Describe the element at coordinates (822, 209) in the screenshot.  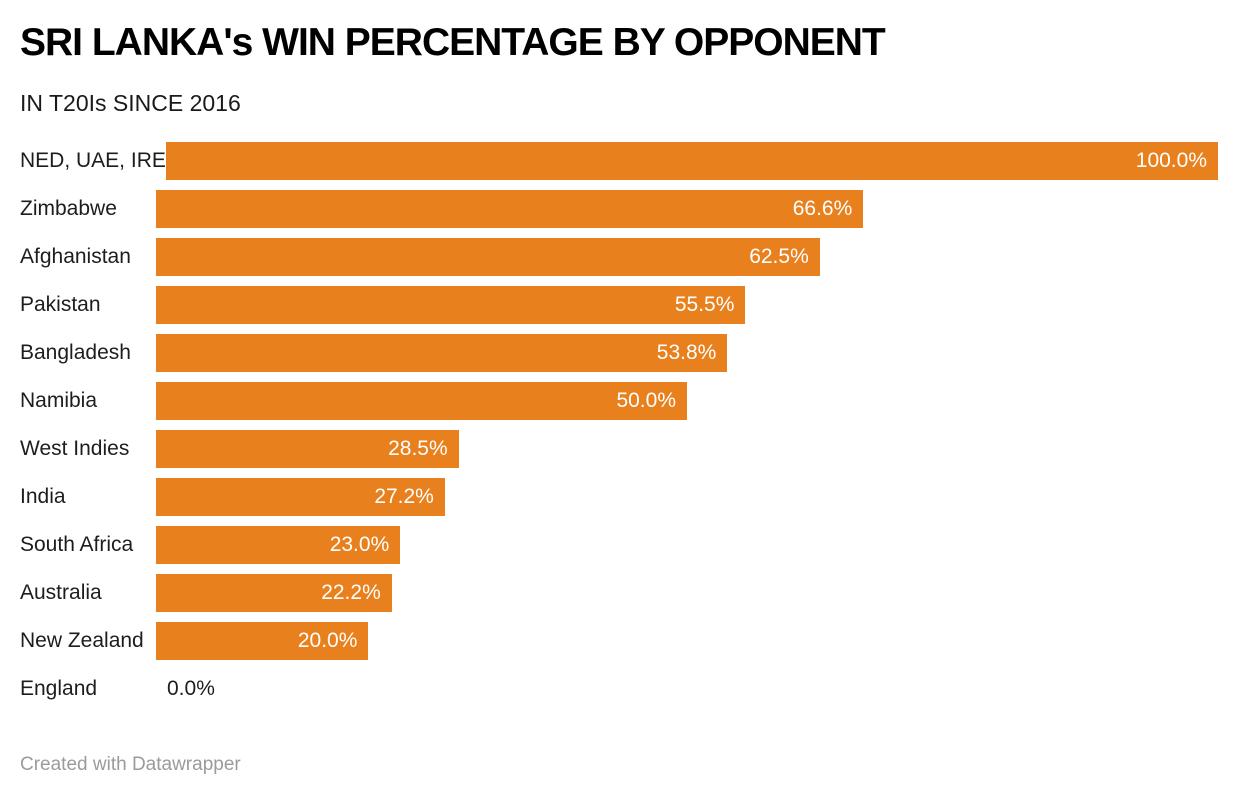
I see `value-label: 66.6%` at that location.